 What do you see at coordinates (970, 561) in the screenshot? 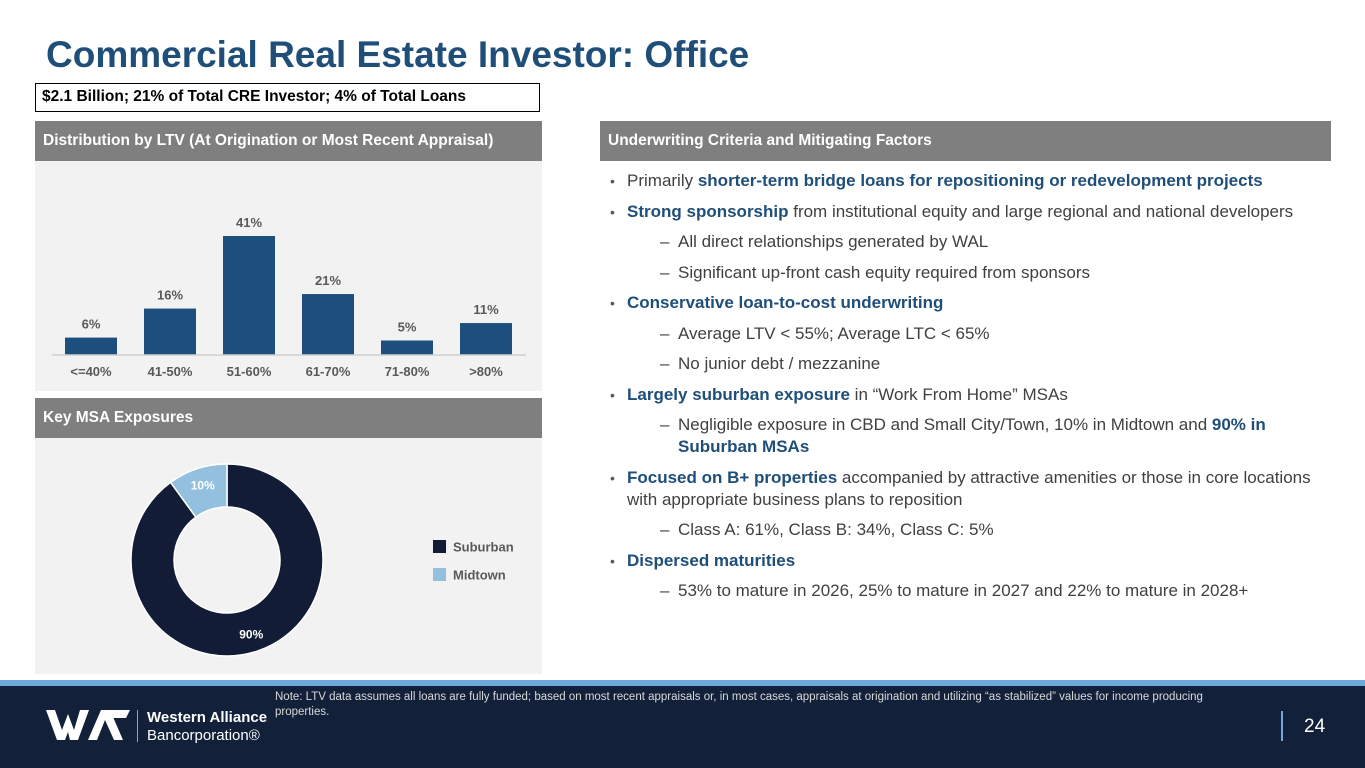
I see `bullet-item: Dispersed maturities` at bounding box center [970, 561].